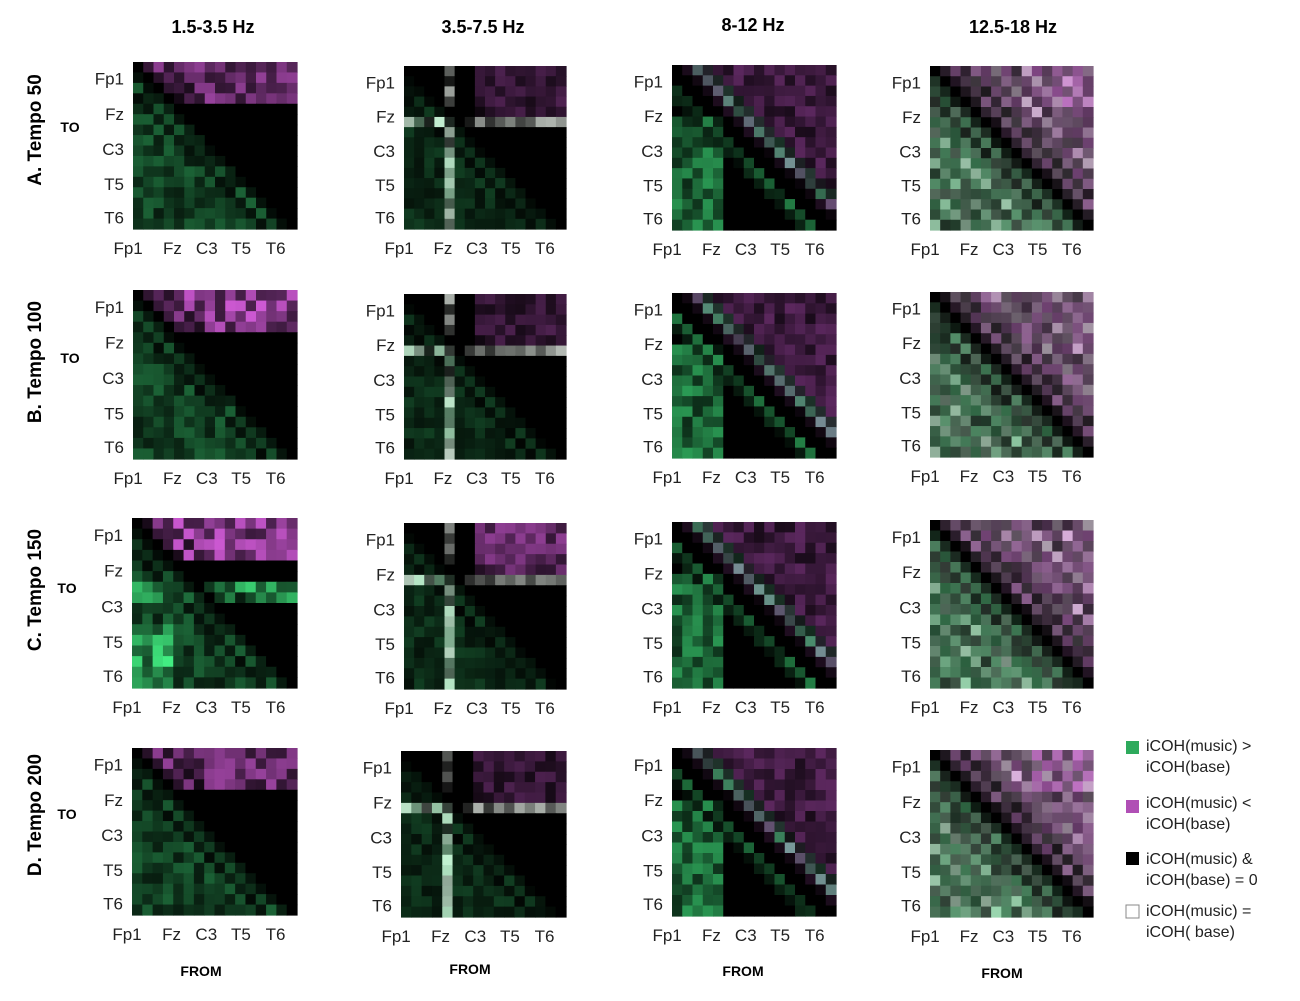  Describe the element at coordinates (648, 310) in the screenshot. I see `y-tick-label: Fp1` at that location.